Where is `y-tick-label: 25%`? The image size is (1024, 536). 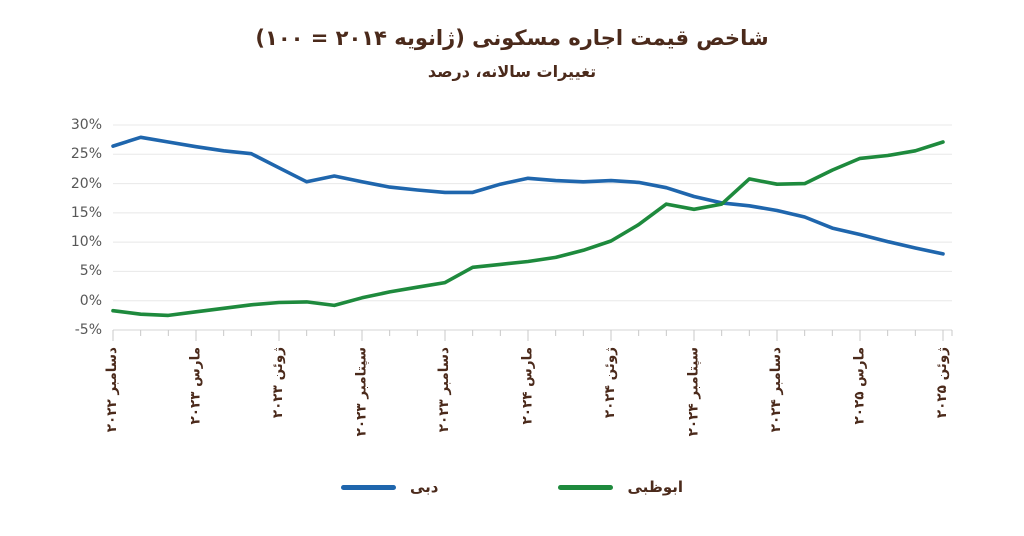
y-tick-label: 25% is located at coordinates (86, 154).